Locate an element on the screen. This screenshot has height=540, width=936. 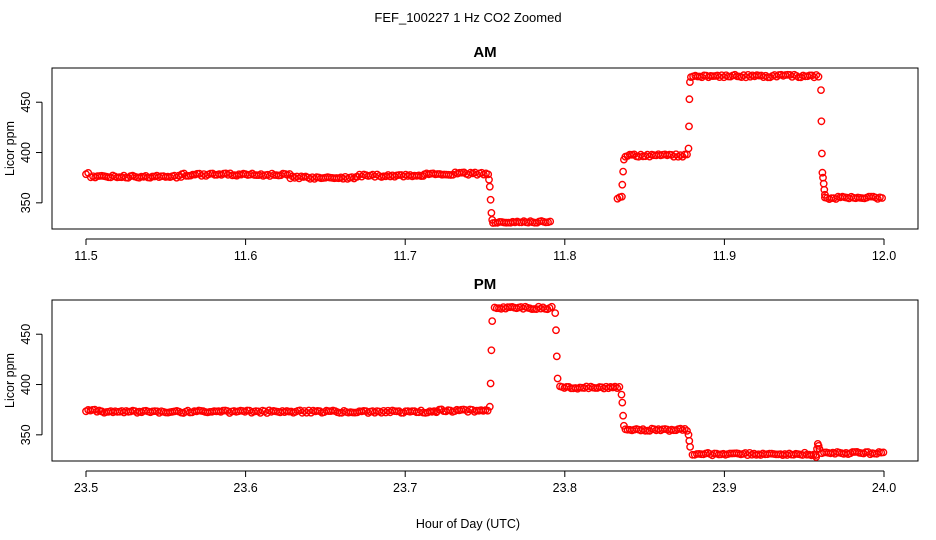
x-tick-label: 23.8 is located at coordinates (565, 488).